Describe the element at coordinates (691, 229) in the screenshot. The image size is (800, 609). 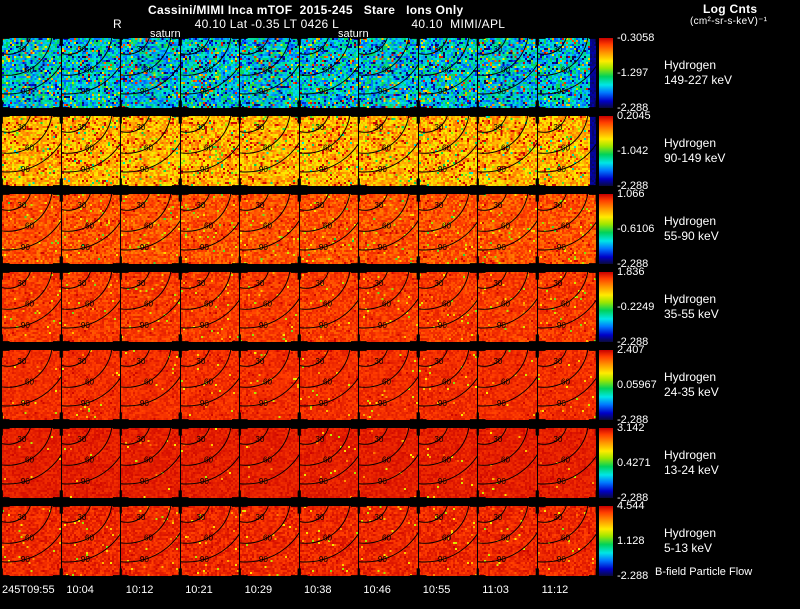
I see `energy-band-label: Hydrogen 55-90 keV` at that location.